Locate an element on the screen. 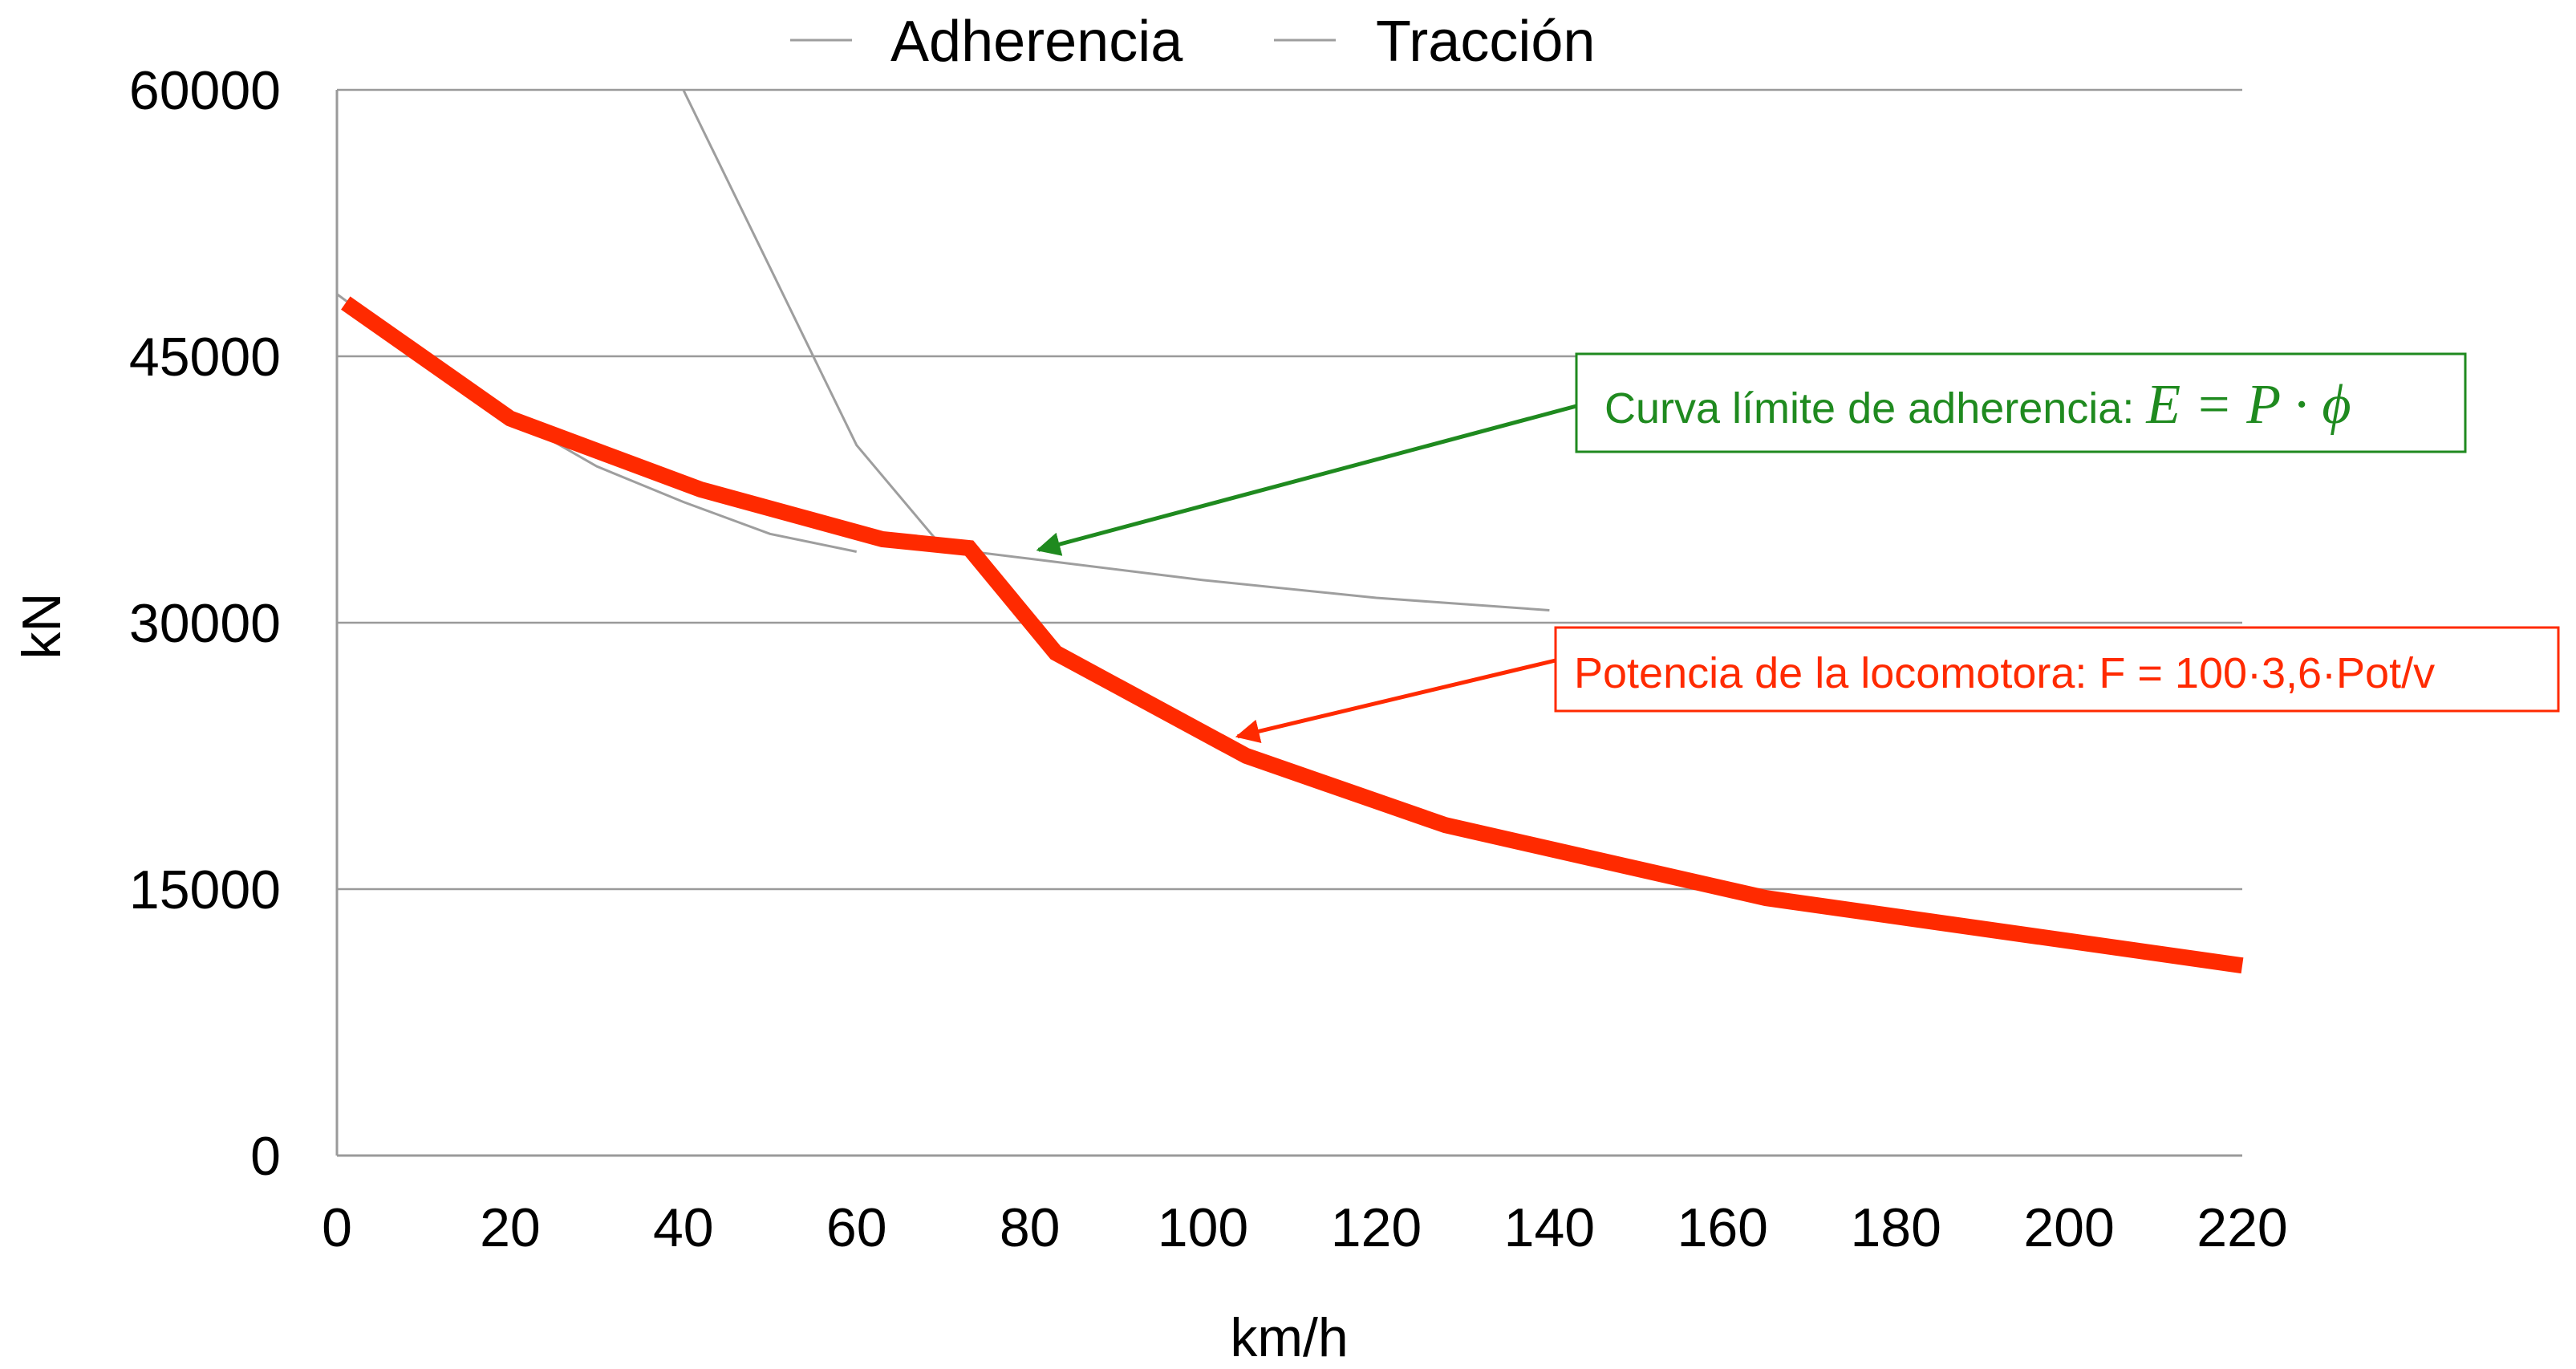 This screenshot has height=1369, width=2576. y-tick-label-60000: 60000 is located at coordinates (205, 91).